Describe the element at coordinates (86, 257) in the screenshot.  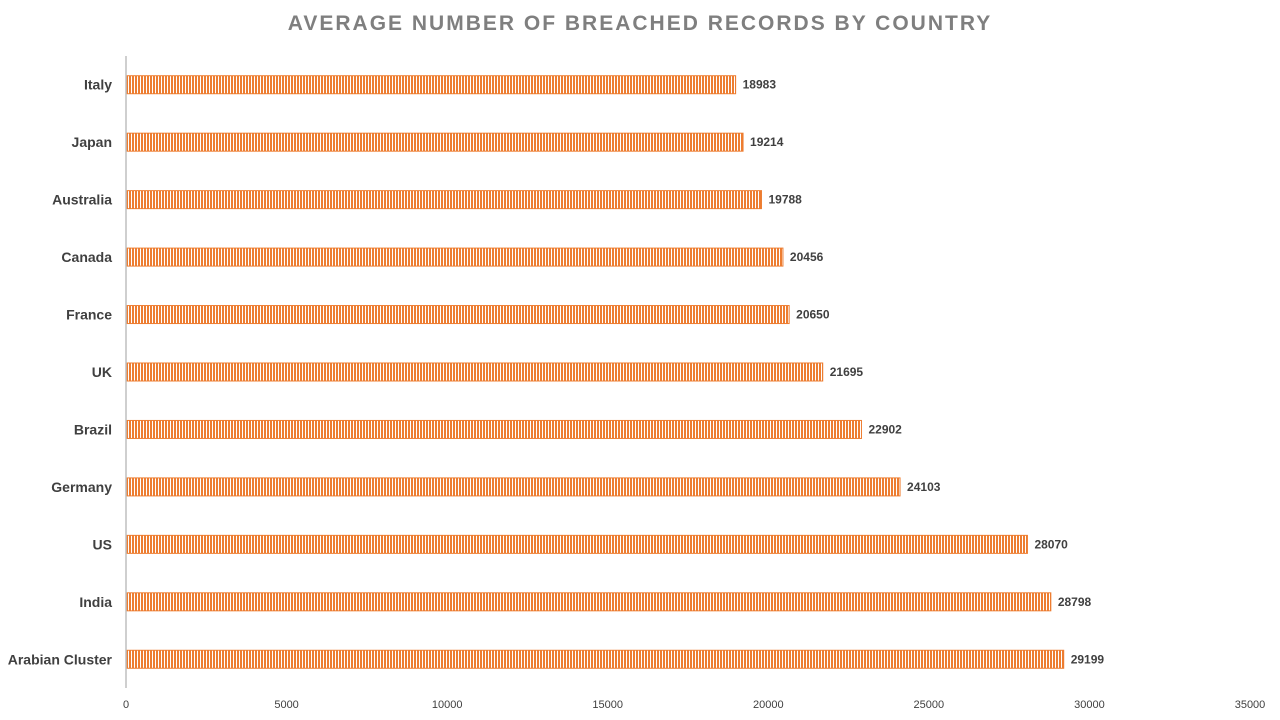
I see `category-label-canada: Canada` at that location.